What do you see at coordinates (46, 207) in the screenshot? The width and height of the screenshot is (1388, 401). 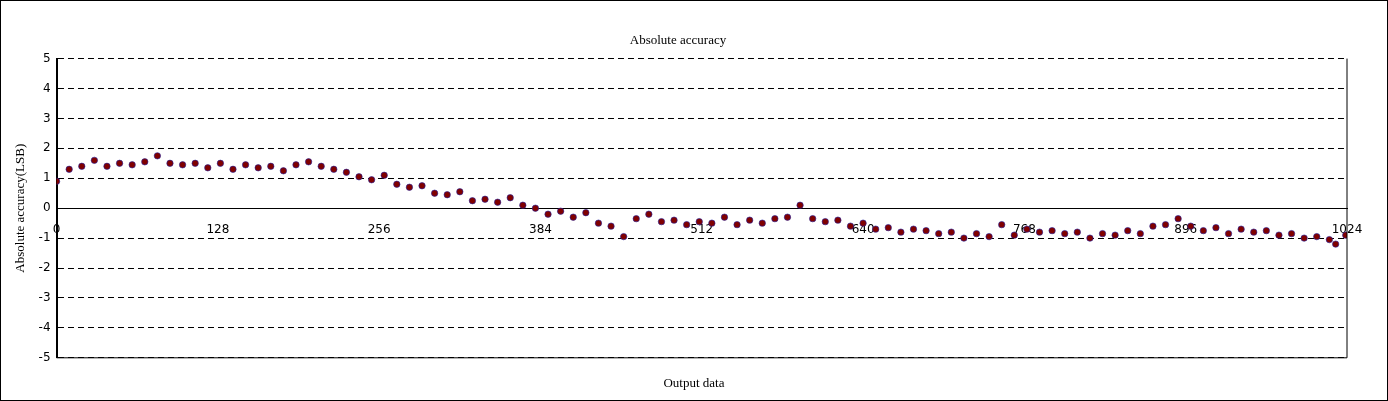 I see `y-tick-label: 0` at bounding box center [46, 207].